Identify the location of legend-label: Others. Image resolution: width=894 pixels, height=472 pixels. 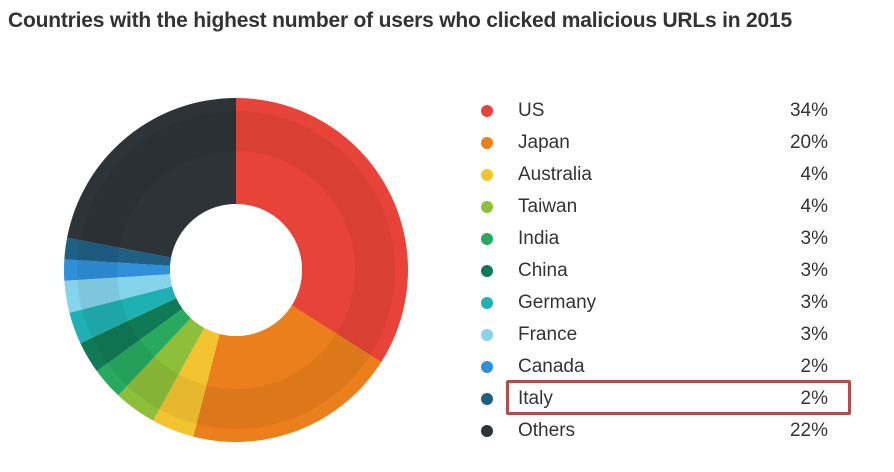
(547, 430).